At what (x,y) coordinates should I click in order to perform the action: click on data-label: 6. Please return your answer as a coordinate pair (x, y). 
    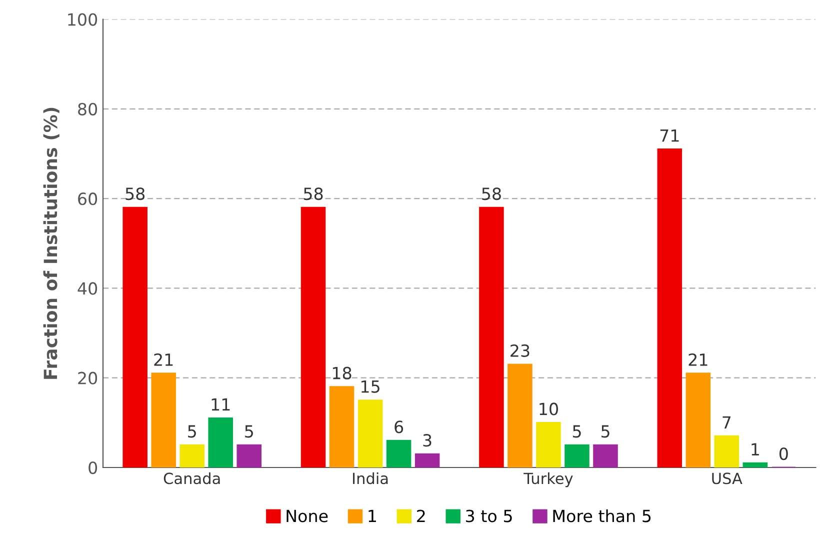
    Looking at the image, I should click on (399, 427).